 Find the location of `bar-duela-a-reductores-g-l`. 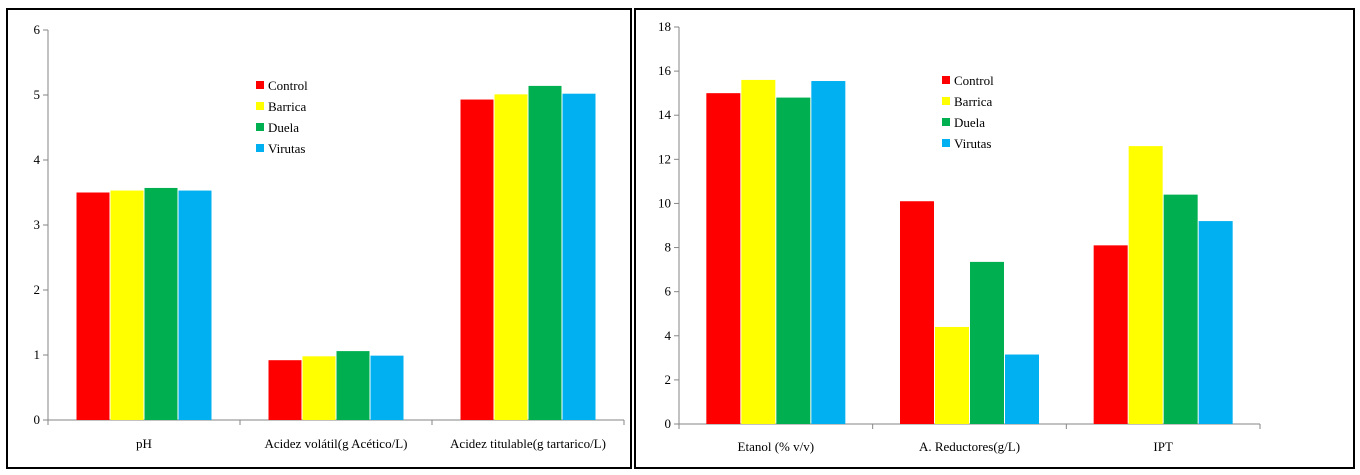

bar-duela-a-reductores-g-l is located at coordinates (987, 342).